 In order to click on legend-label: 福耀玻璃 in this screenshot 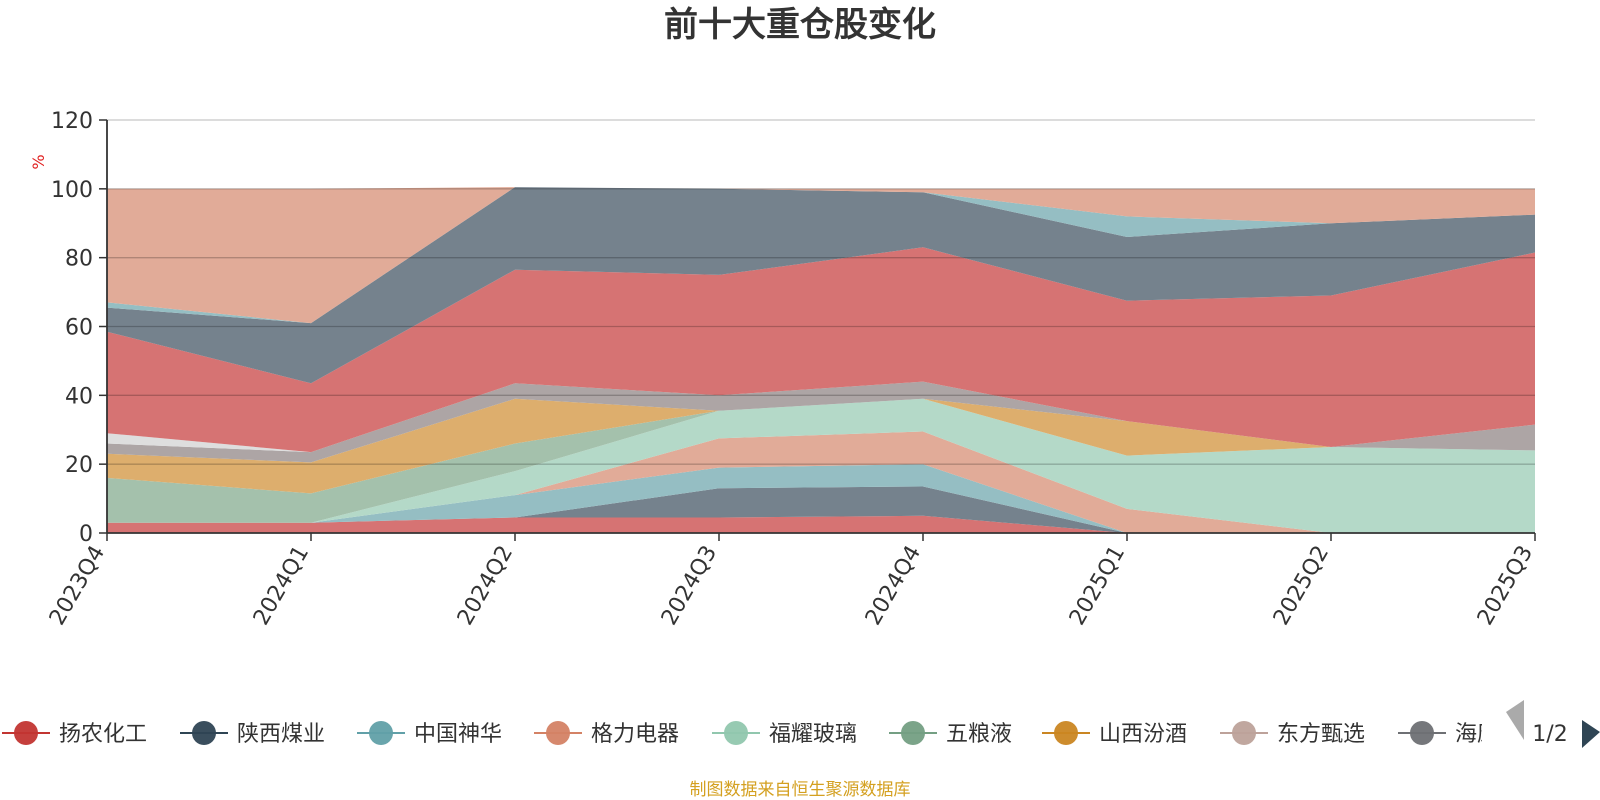, I will do `click(813, 734)`.